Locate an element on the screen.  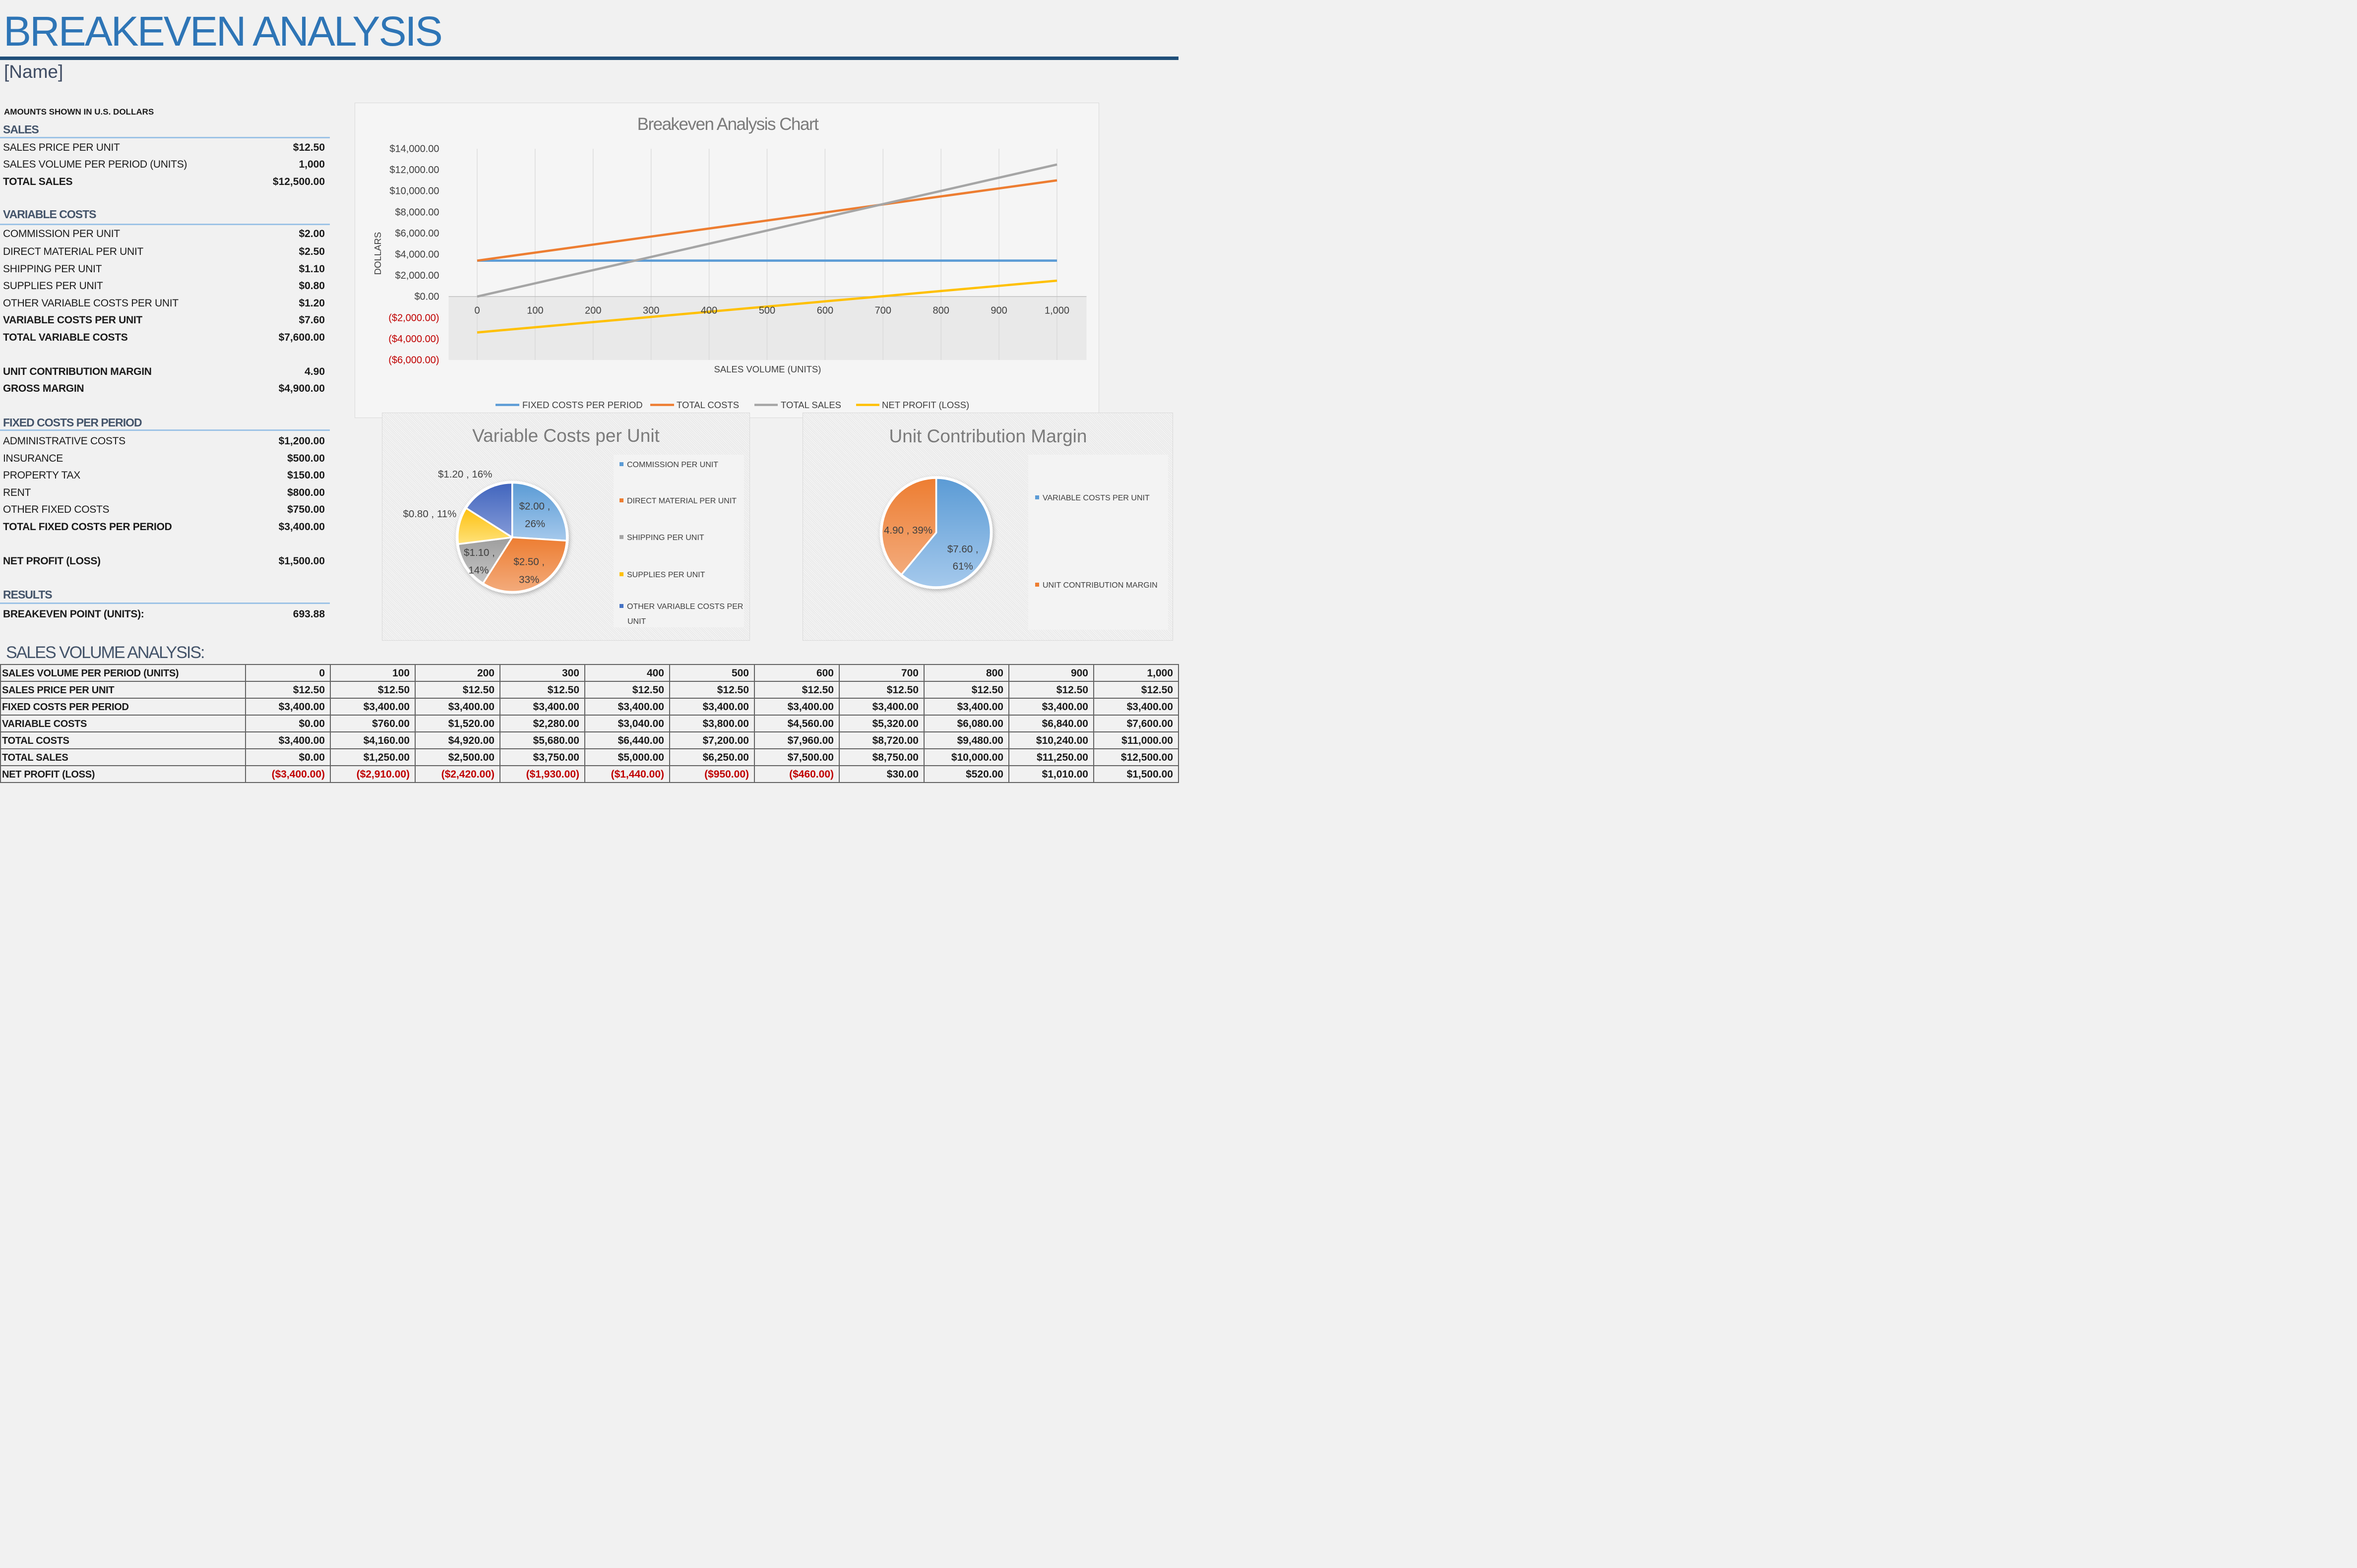
svg-text: Variable Costs per Unit is located at coordinates (566, 435).